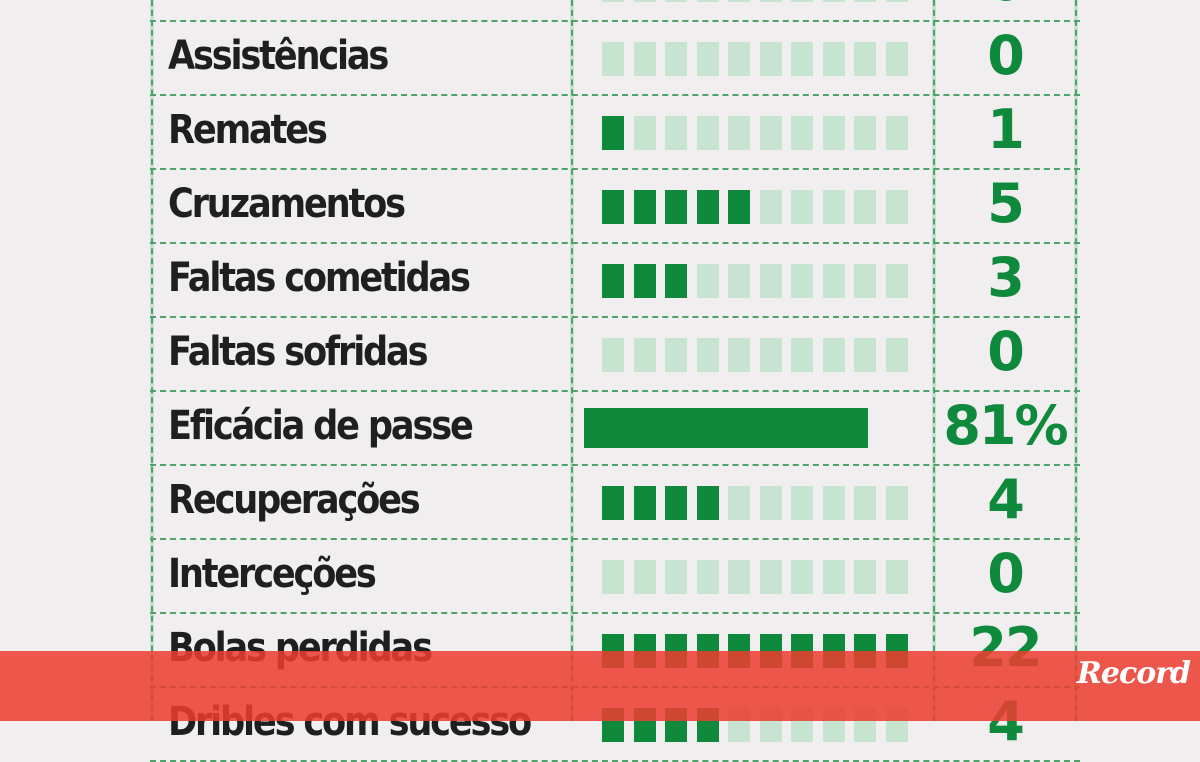 The image size is (1200, 762). What do you see at coordinates (726, 428) in the screenshot?
I see `percent-bar` at bounding box center [726, 428].